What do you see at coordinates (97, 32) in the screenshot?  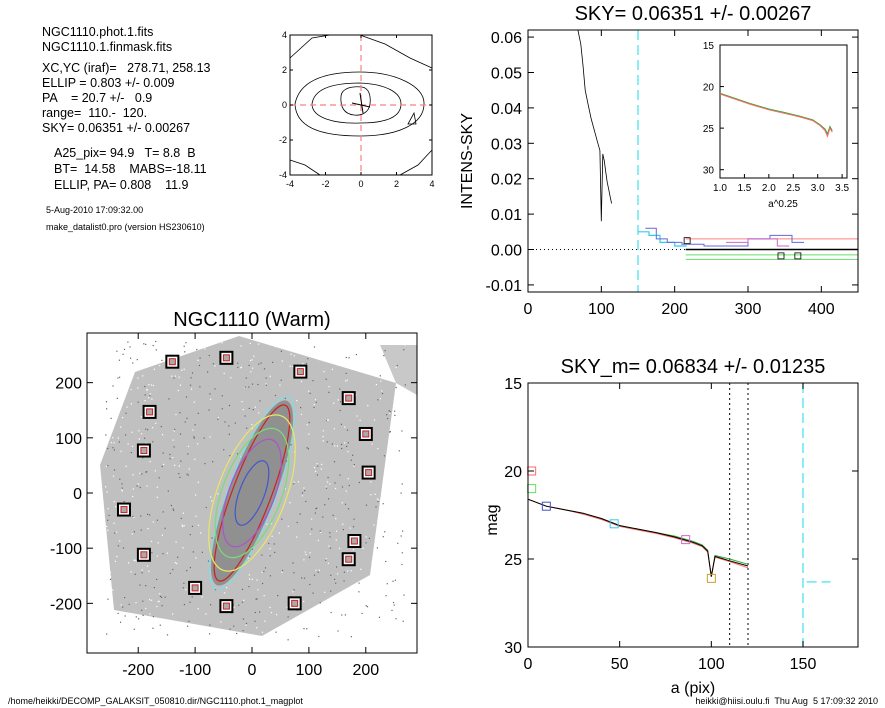 I see `info-line: NGC1110.phot.1.fits` at bounding box center [97, 32].